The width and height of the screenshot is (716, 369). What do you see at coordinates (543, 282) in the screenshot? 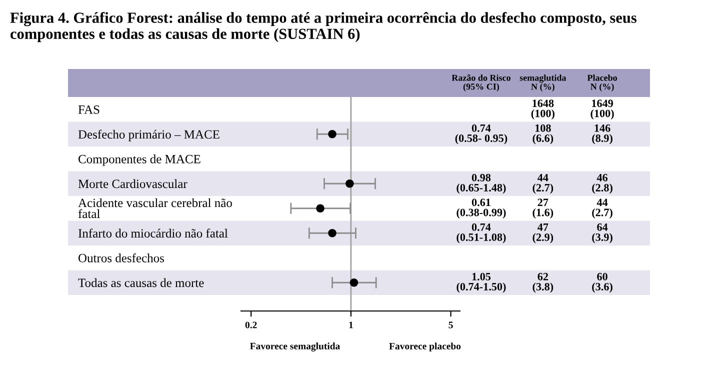
I see `text: 62 (3.8)` at bounding box center [543, 282].